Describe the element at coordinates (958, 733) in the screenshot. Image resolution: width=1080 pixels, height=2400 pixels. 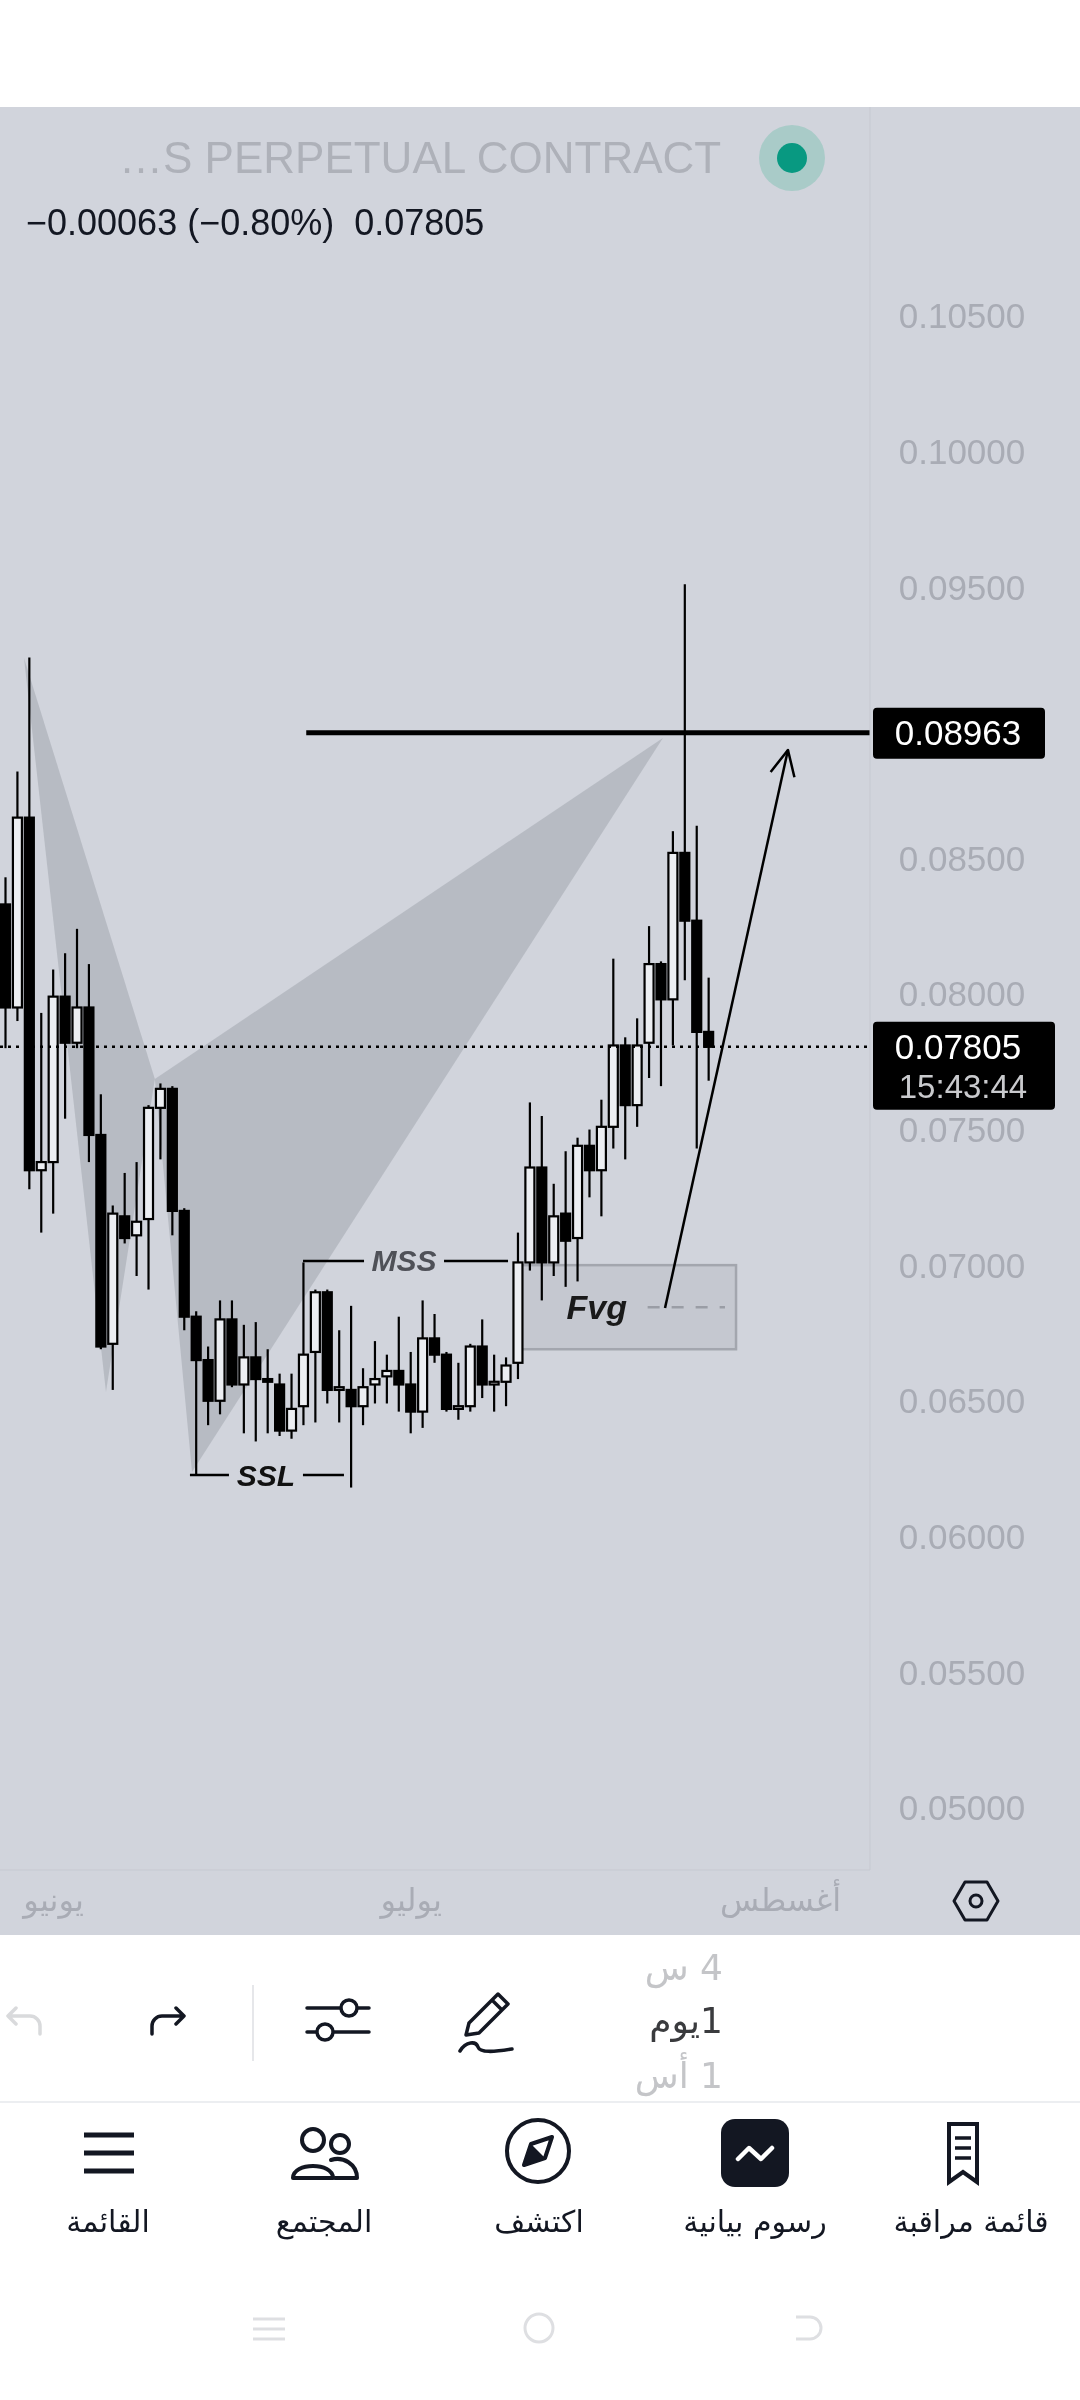
I see `ref-line-label: 0.08963` at that location.